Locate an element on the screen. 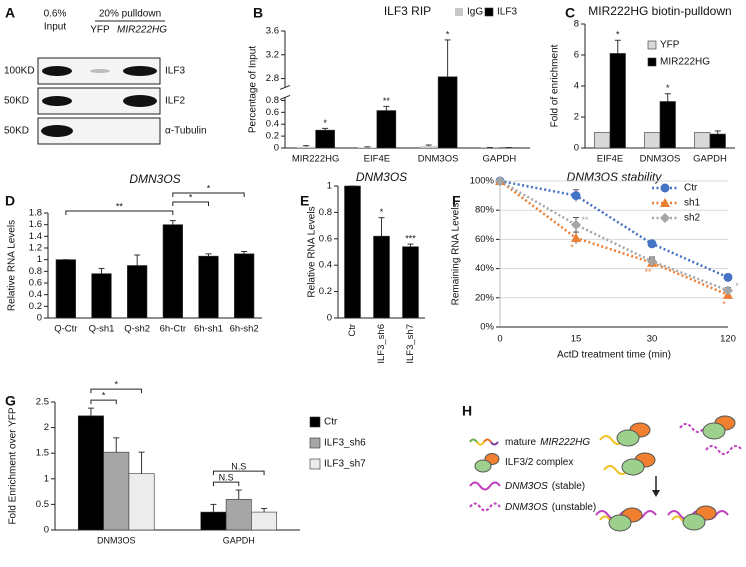 This screenshot has width=746, height=567. legend-entry: DNM3OS (unstable) is located at coordinates (550, 507).